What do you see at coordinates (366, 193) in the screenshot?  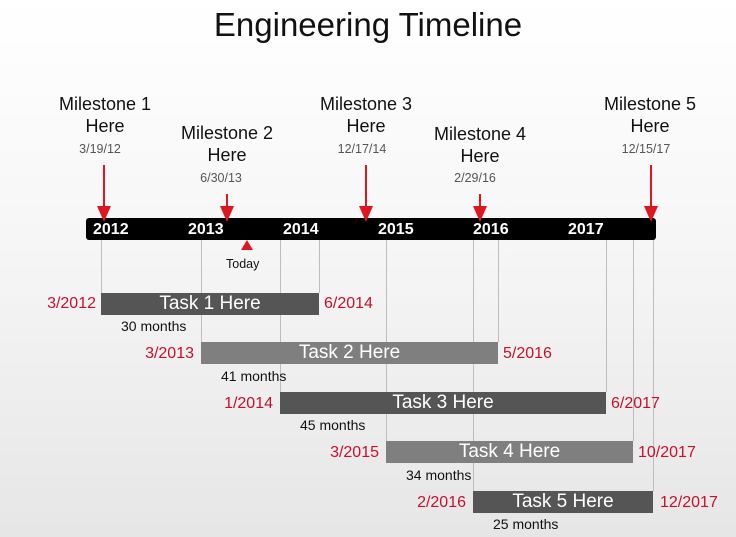 I see `milestone-3-marker-icon` at bounding box center [366, 193].